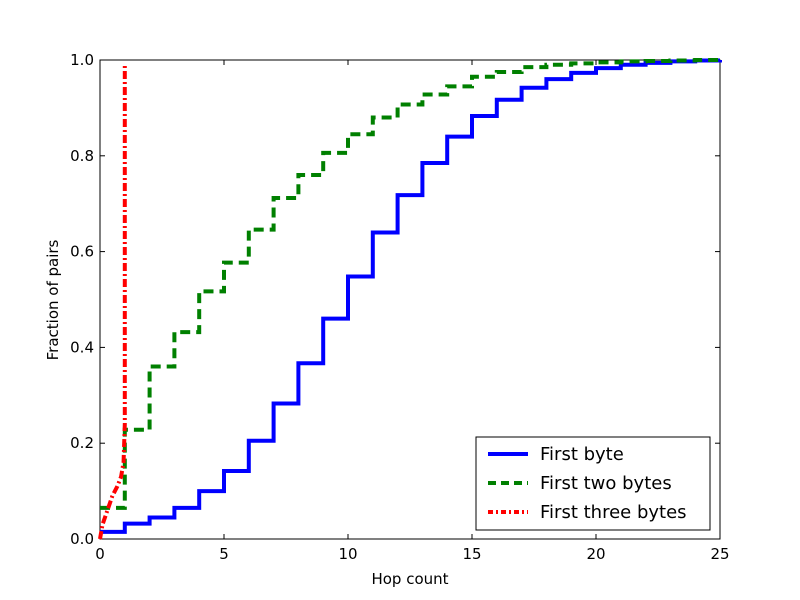  I want to click on x-tick-label: 5, so click(224, 554).